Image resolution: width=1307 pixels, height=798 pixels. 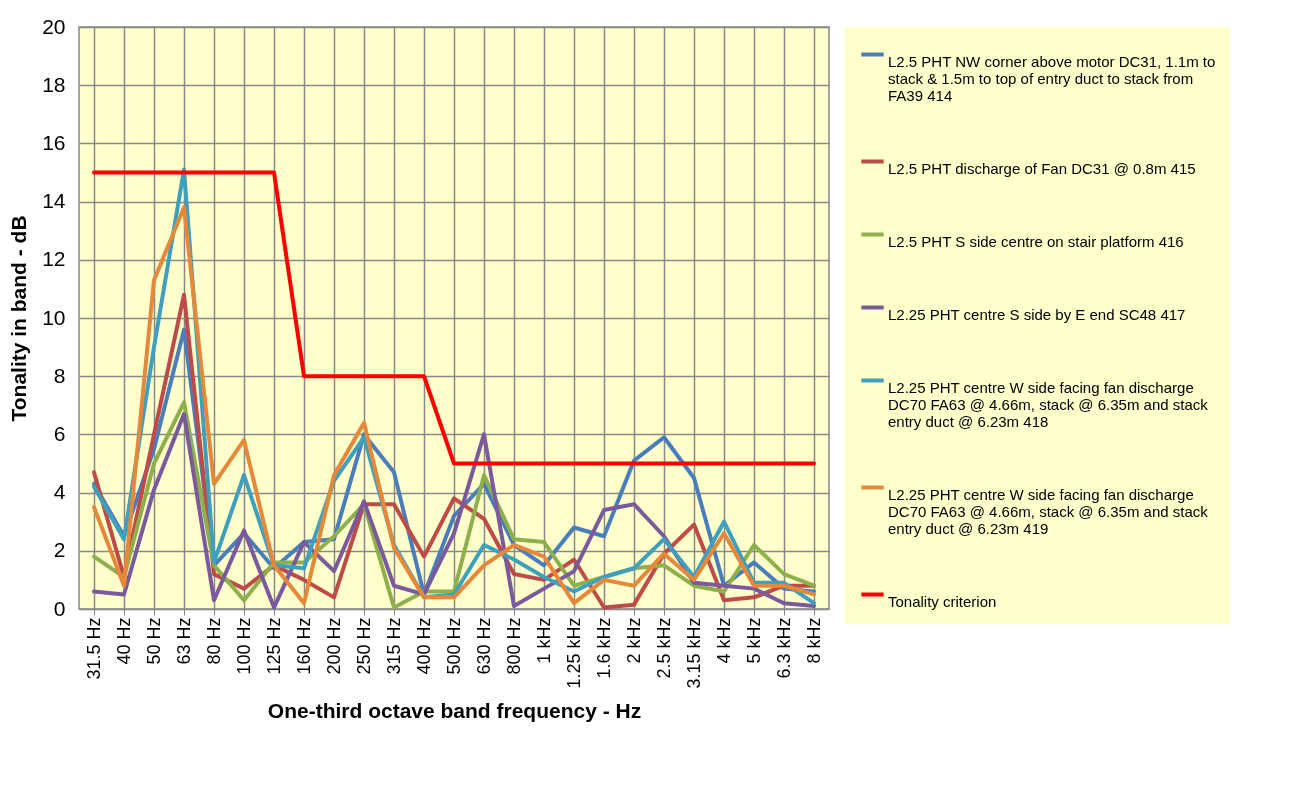 What do you see at coordinates (54, 201) in the screenshot?
I see `y-tick-label: 14` at bounding box center [54, 201].